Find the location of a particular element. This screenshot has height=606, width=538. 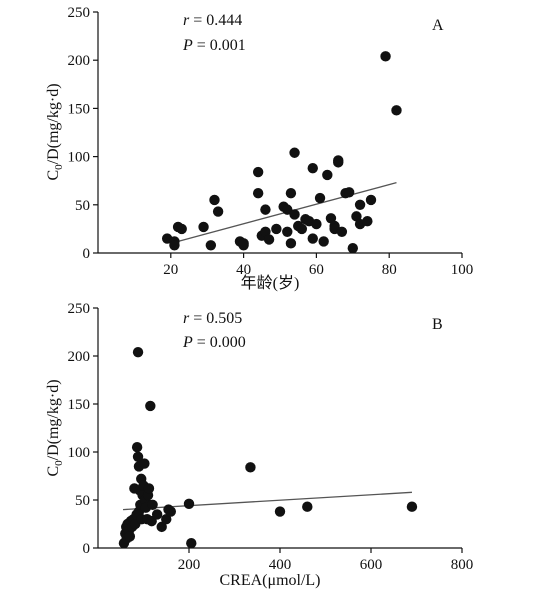

p-value: = 0.001 is located at coordinates (219, 45).